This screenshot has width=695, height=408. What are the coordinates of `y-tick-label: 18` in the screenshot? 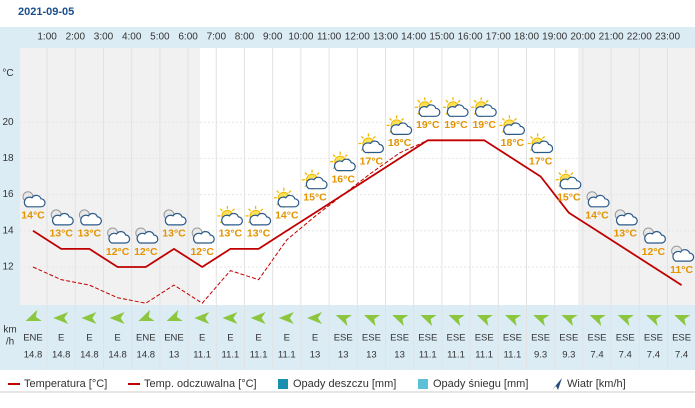 It's located at (8, 158).